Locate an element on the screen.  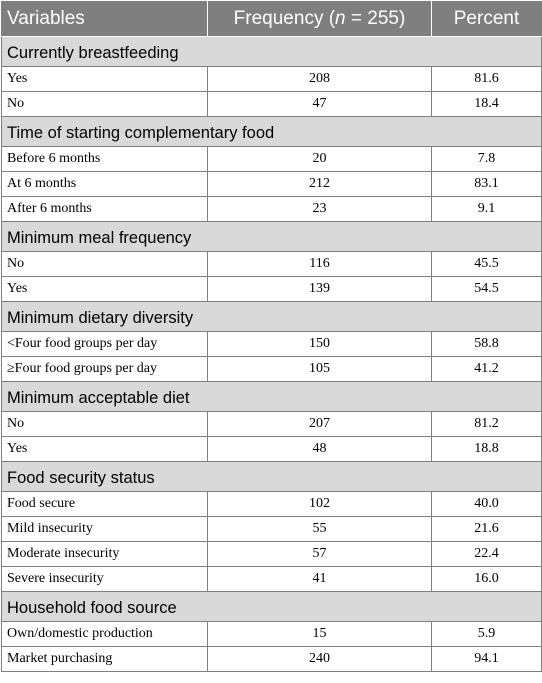
row-percent: 7.8 is located at coordinates (486, 159).